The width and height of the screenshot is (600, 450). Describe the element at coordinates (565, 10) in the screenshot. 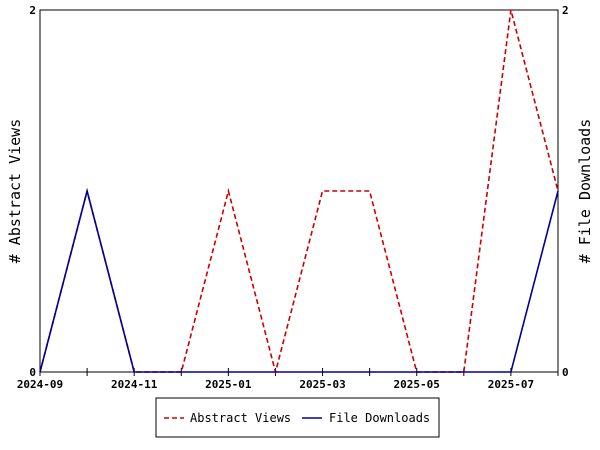

I see `y2-tick-label-2: 2` at that location.